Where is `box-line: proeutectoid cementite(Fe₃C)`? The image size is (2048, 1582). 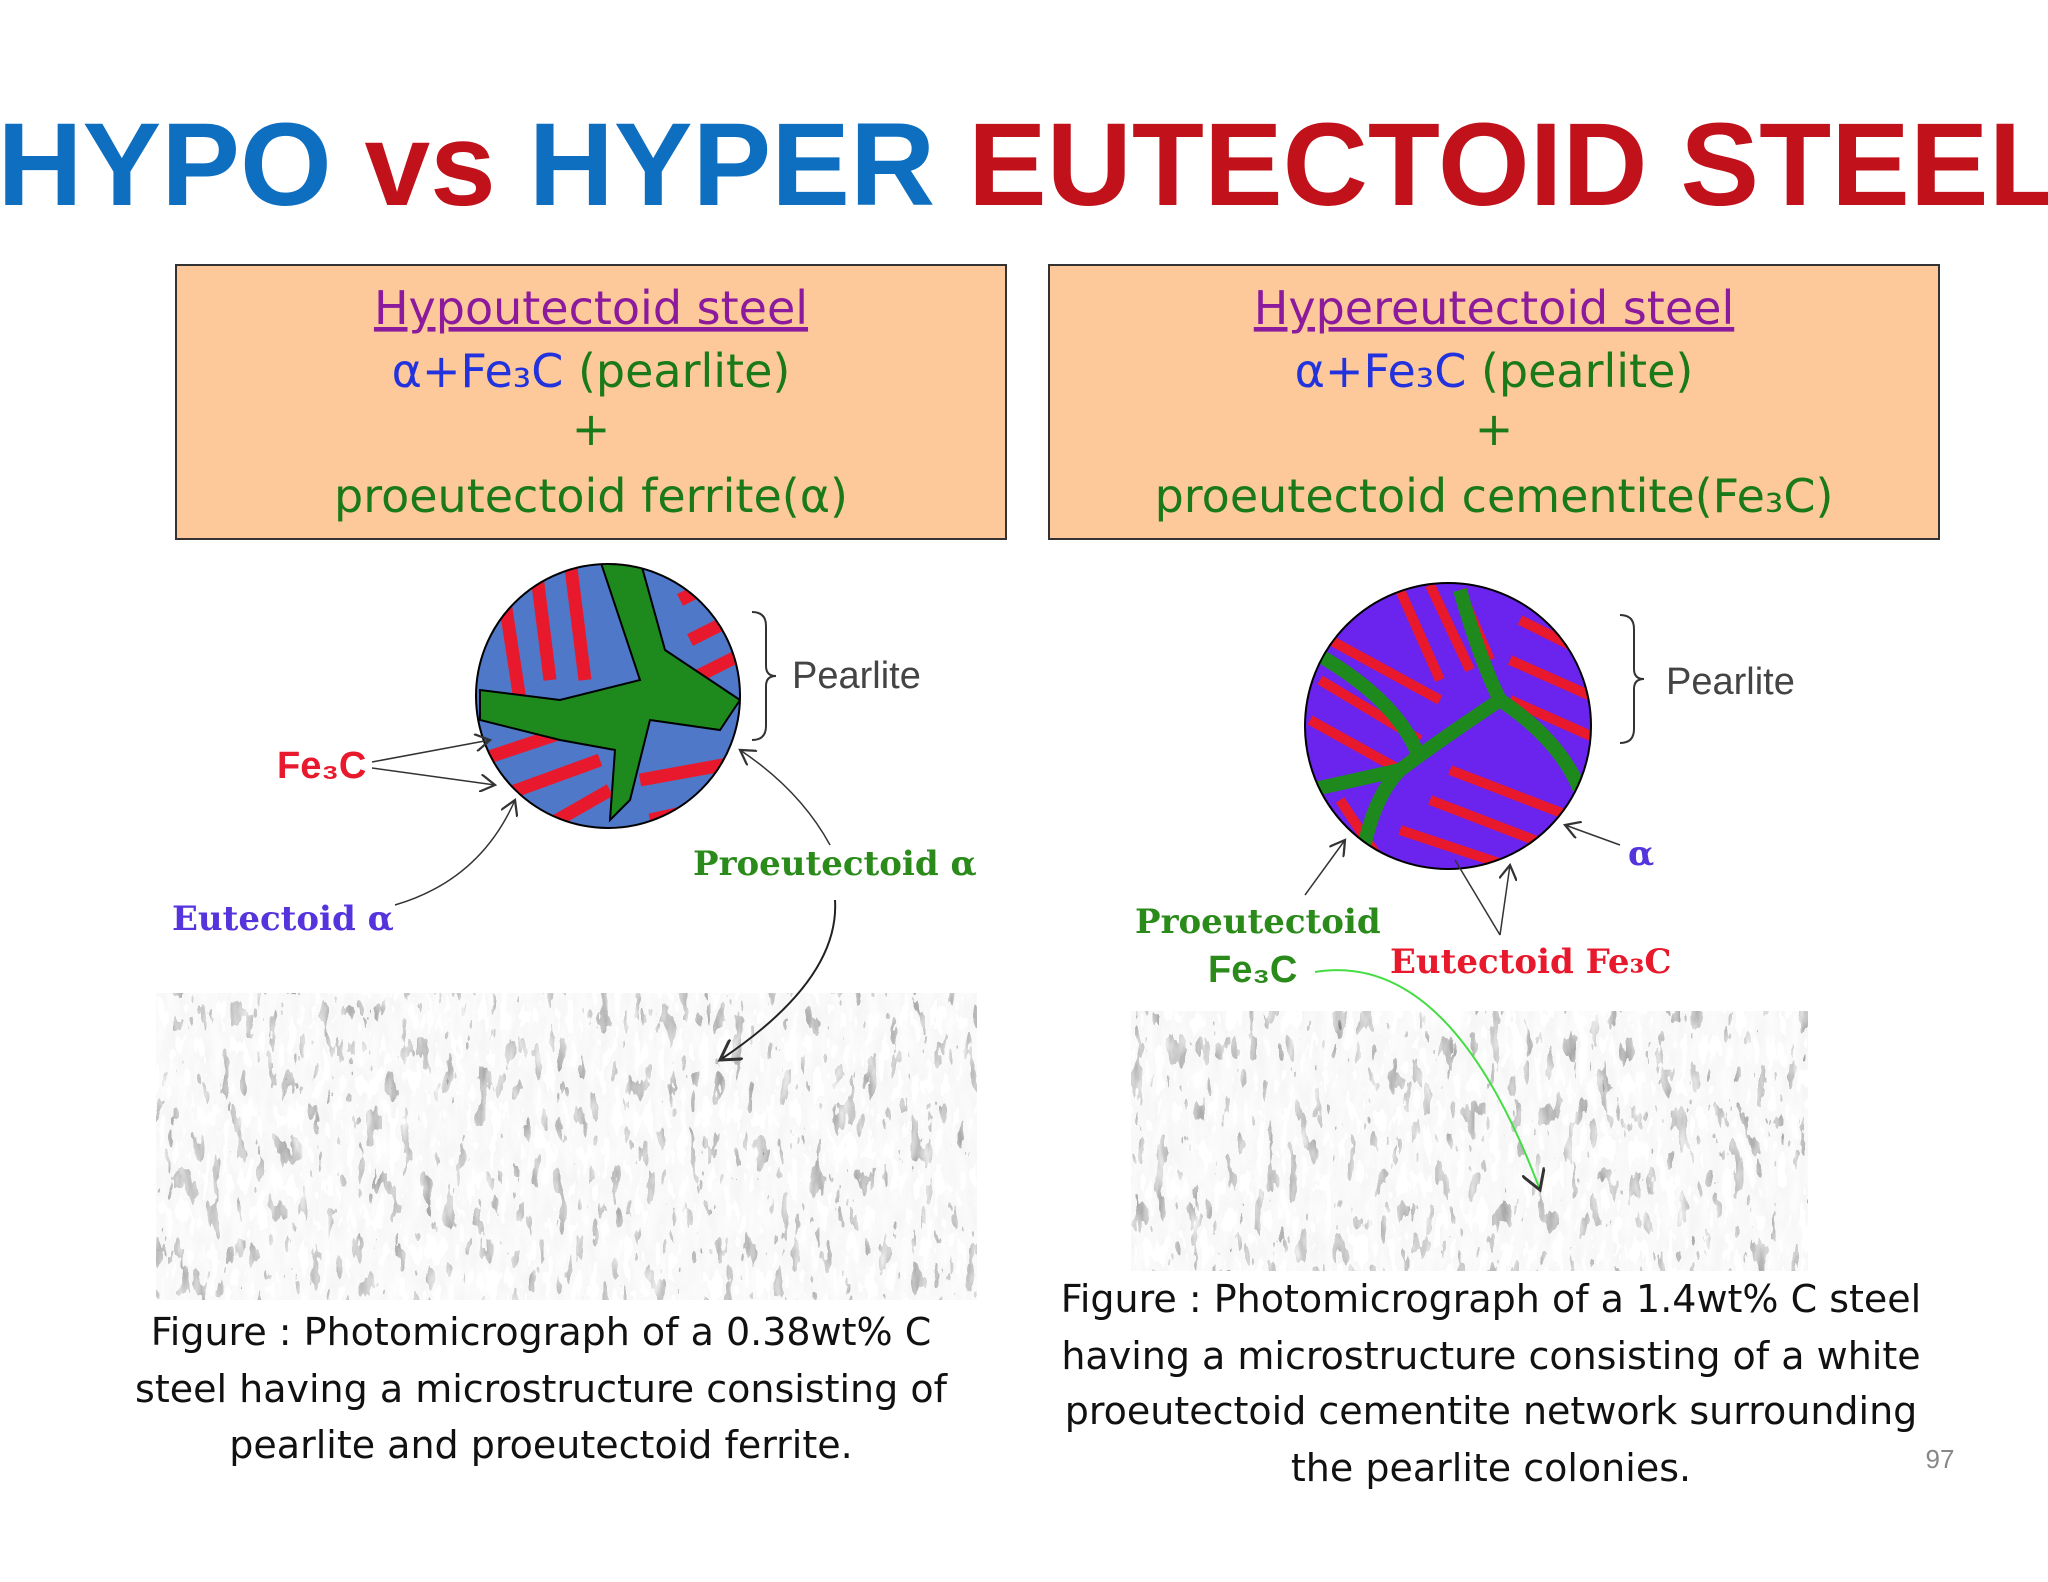
box-line: proeutectoid cementite(Fe₃C) is located at coordinates (1494, 496).